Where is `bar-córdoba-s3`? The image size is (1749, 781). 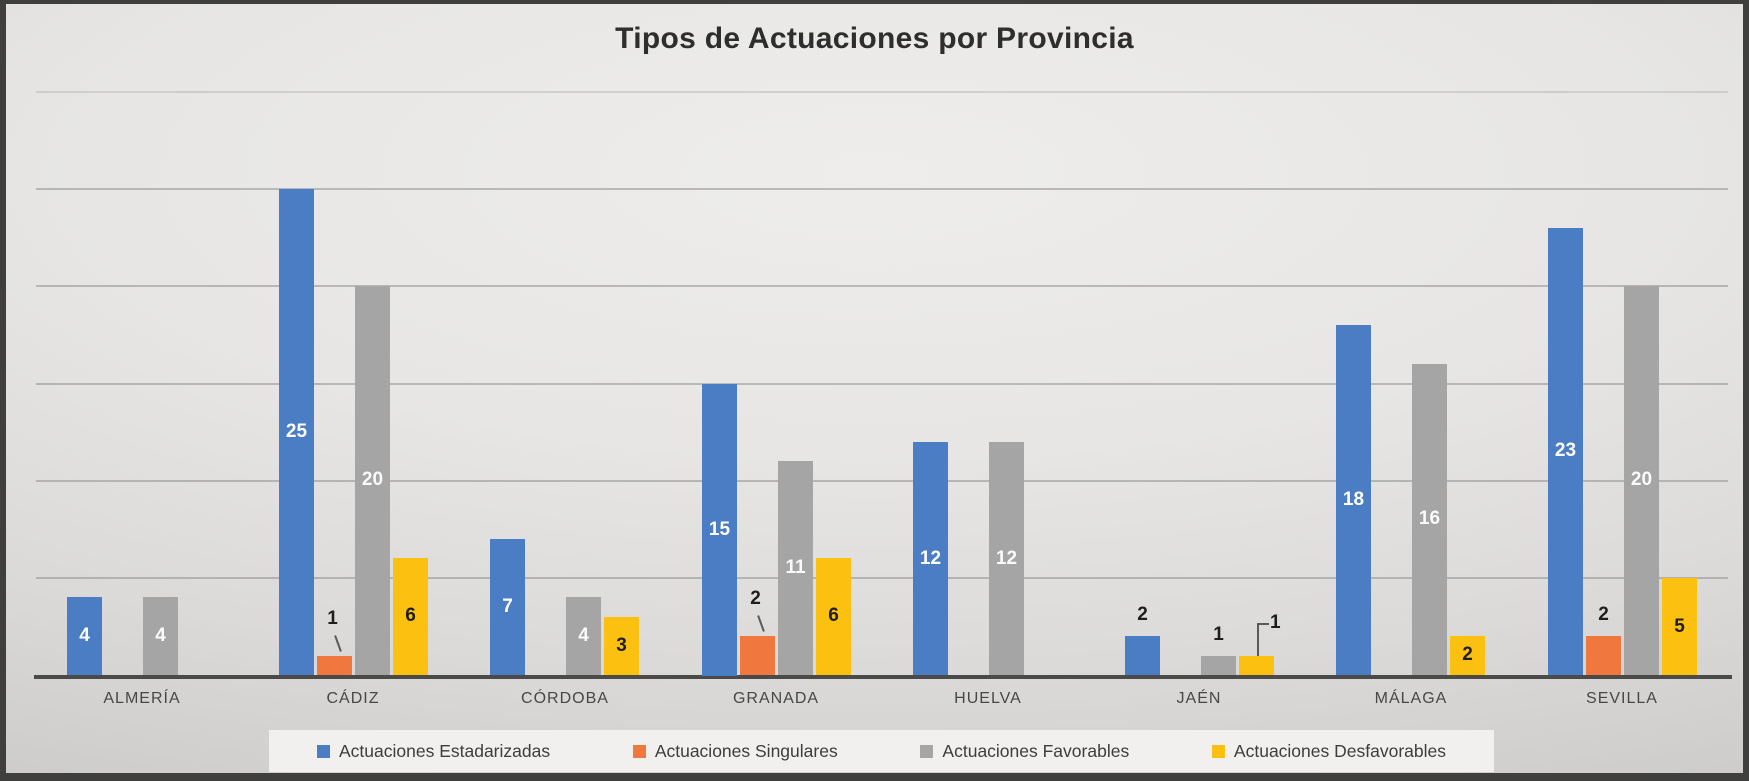 bar-córdoba-s3 is located at coordinates (621, 646).